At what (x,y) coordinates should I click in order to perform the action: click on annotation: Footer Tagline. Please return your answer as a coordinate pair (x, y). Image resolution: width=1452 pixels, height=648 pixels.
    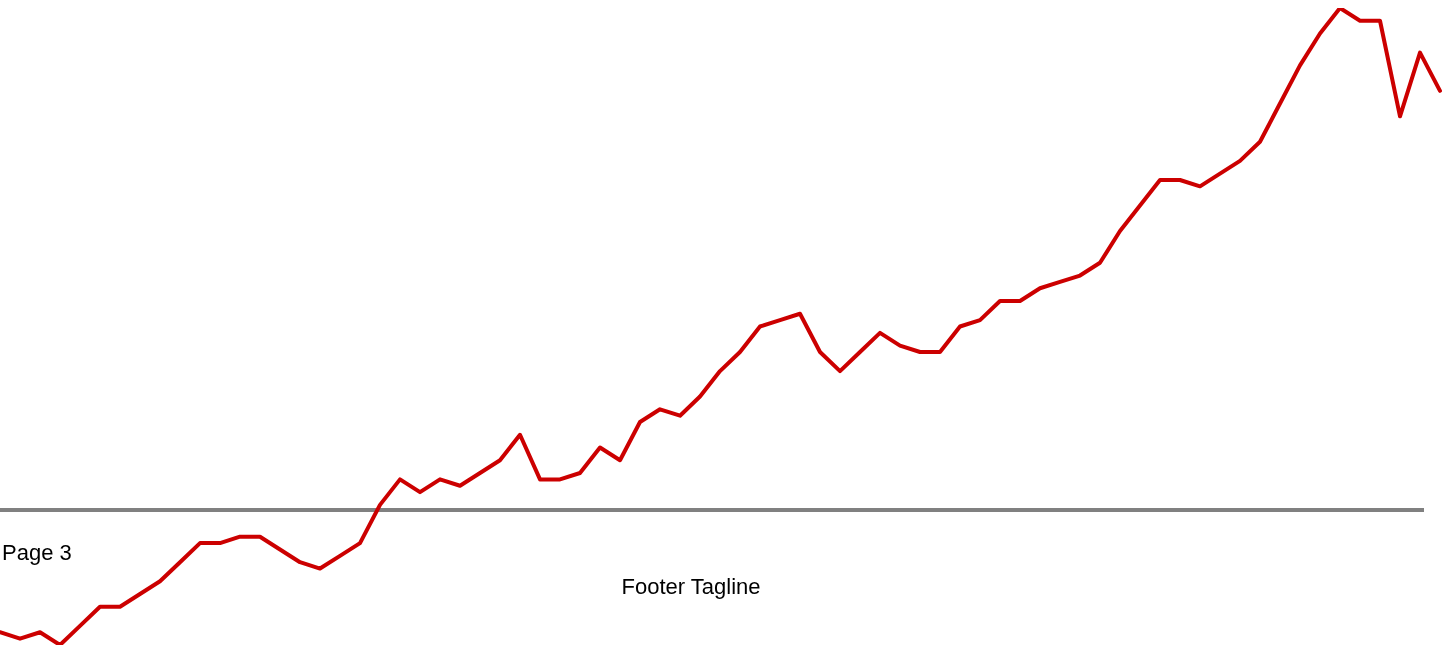
    Looking at the image, I should click on (691, 587).